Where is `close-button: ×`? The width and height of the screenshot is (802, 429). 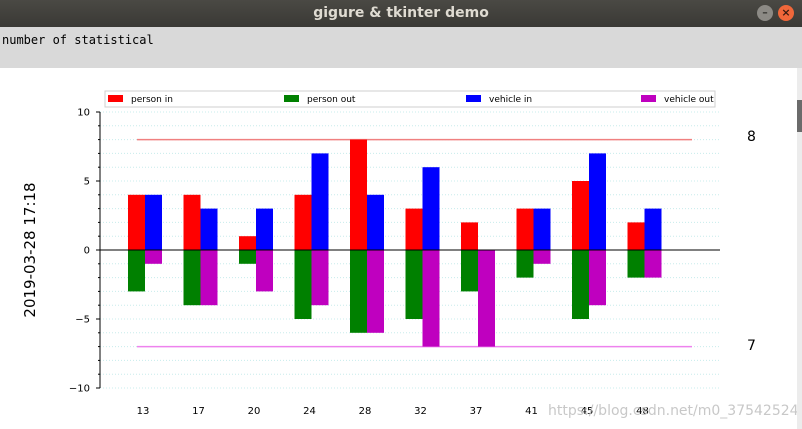 close-button: × is located at coordinates (786, 13).